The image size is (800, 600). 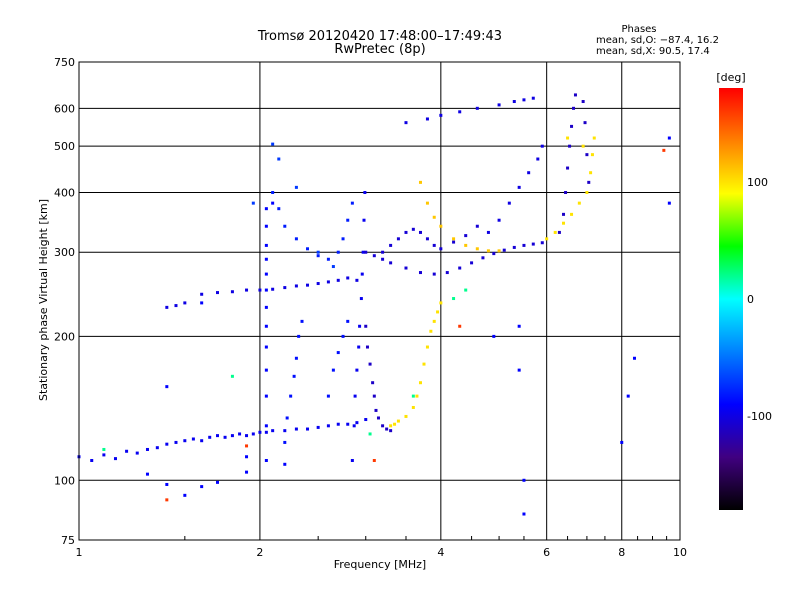 What do you see at coordinates (638, 29) in the screenshot?
I see `phases-header: Phases` at bounding box center [638, 29].